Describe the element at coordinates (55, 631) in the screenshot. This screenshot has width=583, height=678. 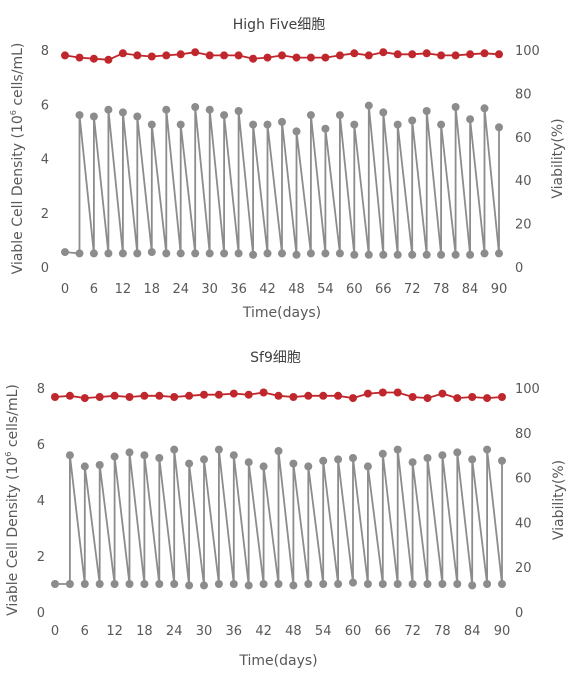
I see `x-tick-label: 0` at that location.